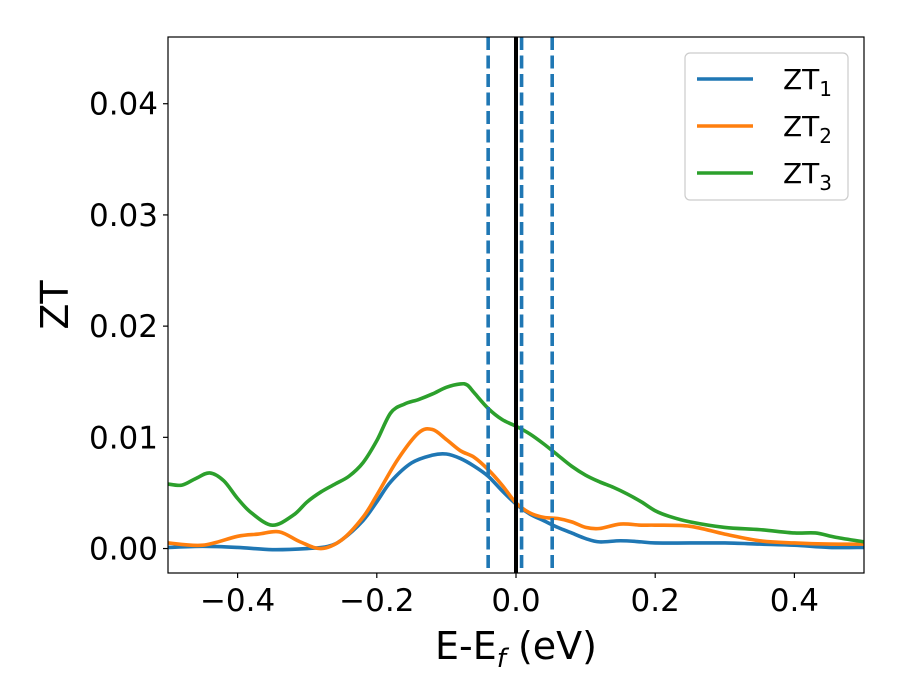  I want to click on legend-label: ZT2, so click(807, 129).